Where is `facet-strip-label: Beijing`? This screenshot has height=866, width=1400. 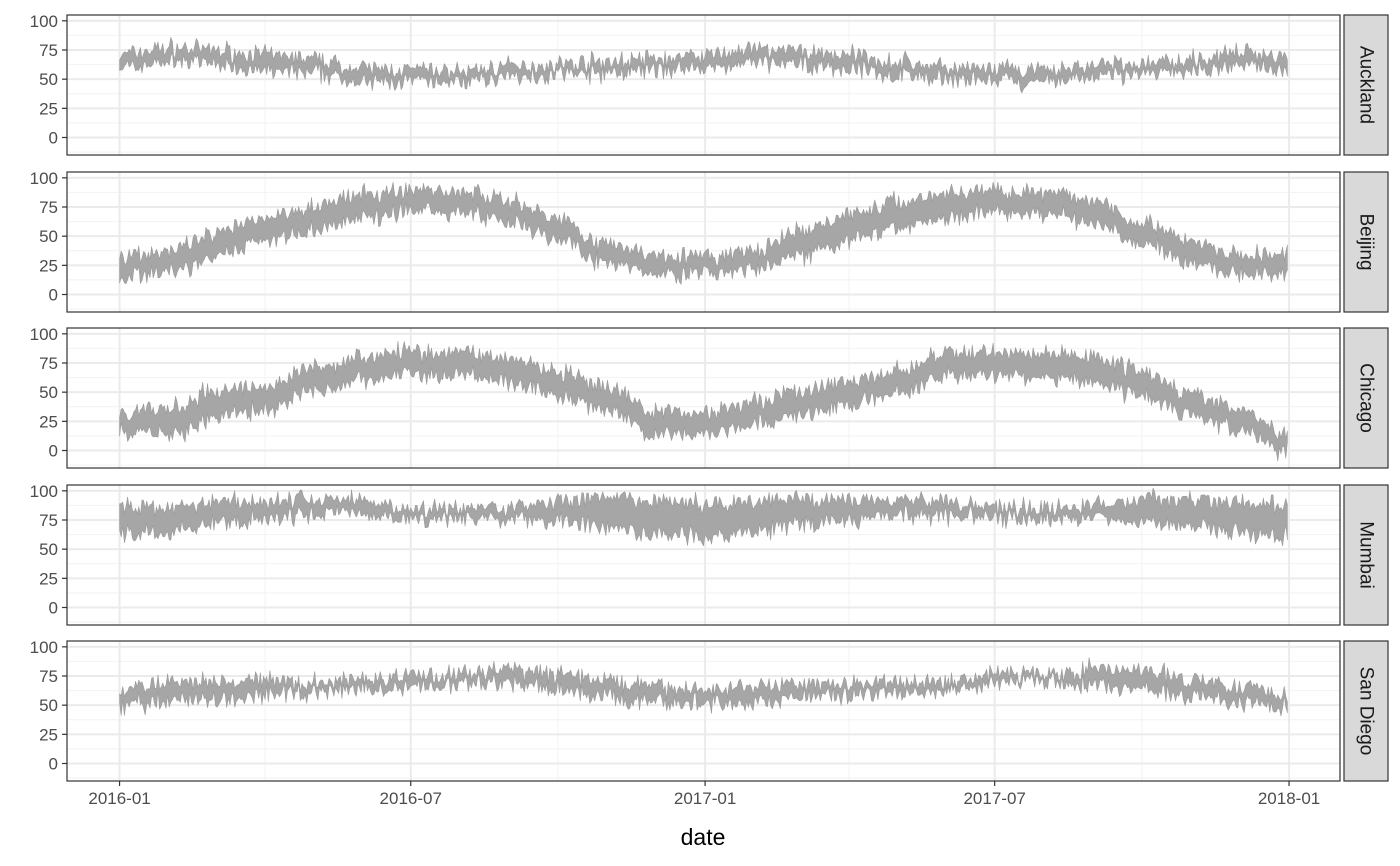 facet-strip-label: Beijing is located at coordinates (1366, 241).